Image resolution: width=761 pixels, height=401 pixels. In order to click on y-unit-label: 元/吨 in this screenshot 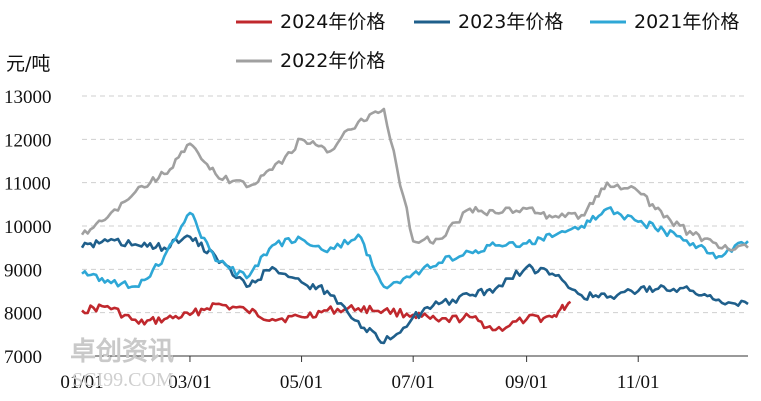, I will do `click(28, 64)`.